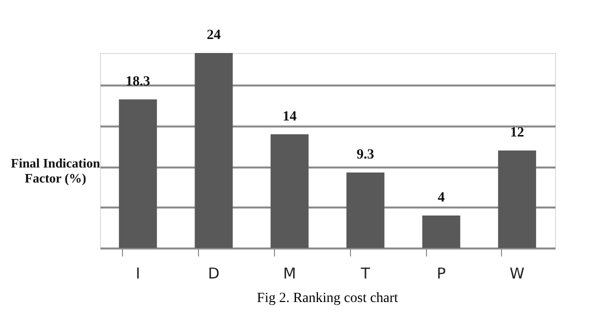  I want to click on data-label: 18.3, so click(138, 82).